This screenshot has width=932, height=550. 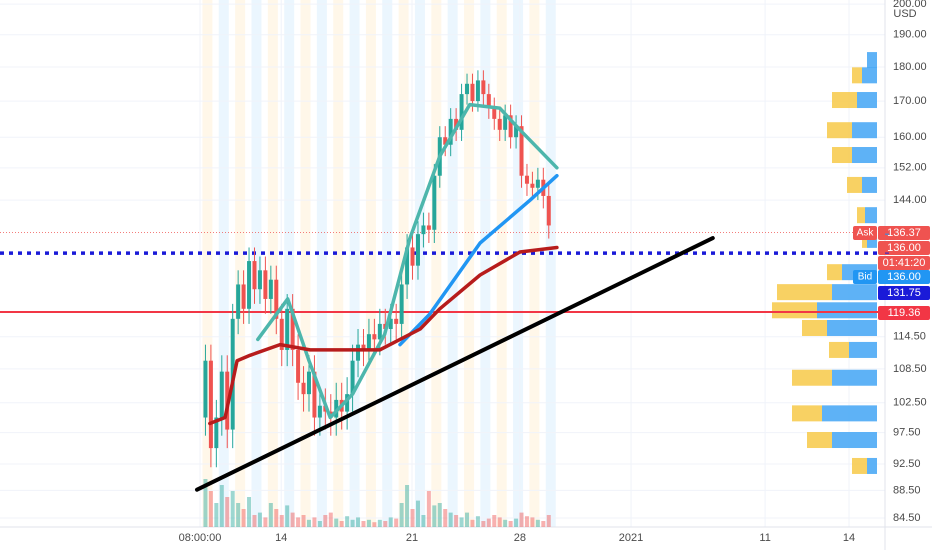 I want to click on y-tick-label: 190.00, so click(x=910, y=35).